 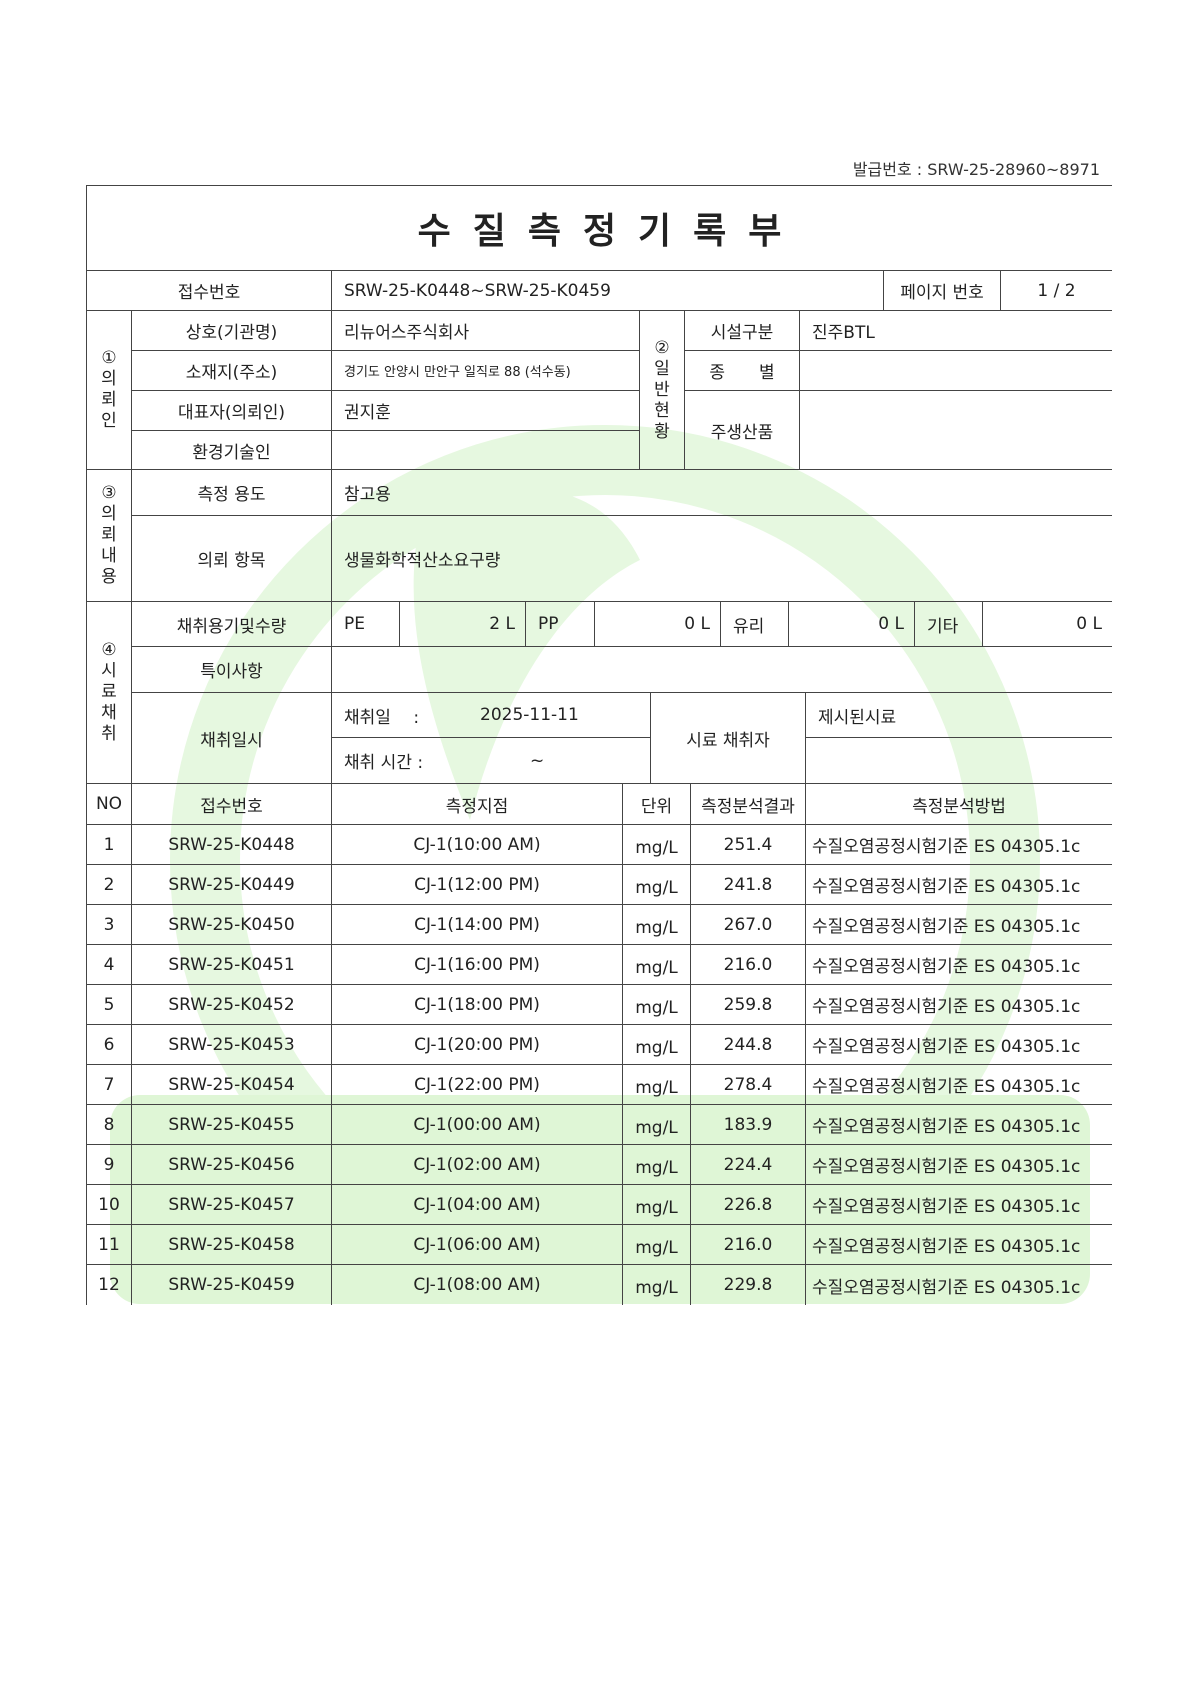 I want to click on issue-number: 발급번호 : SRW-25-28960~8971, so click(x=976, y=169).